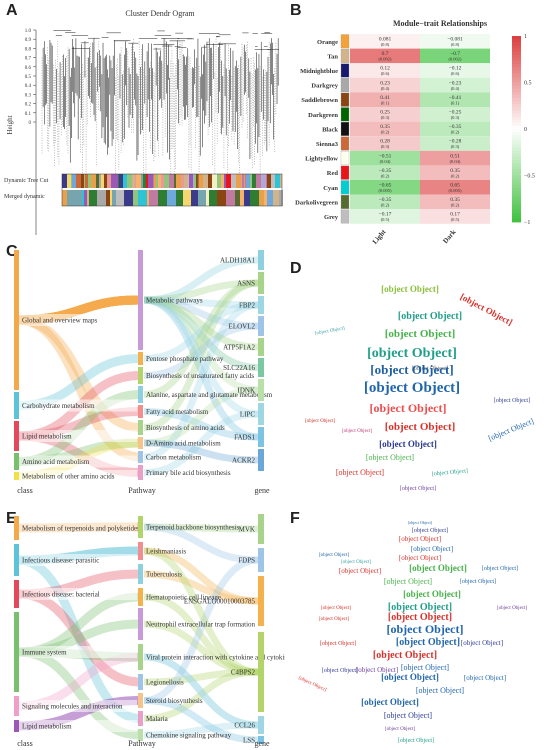 This screenshot has height=750, width=550. I want to click on pathway-label: Fatty acid metabolism, so click(177, 412).